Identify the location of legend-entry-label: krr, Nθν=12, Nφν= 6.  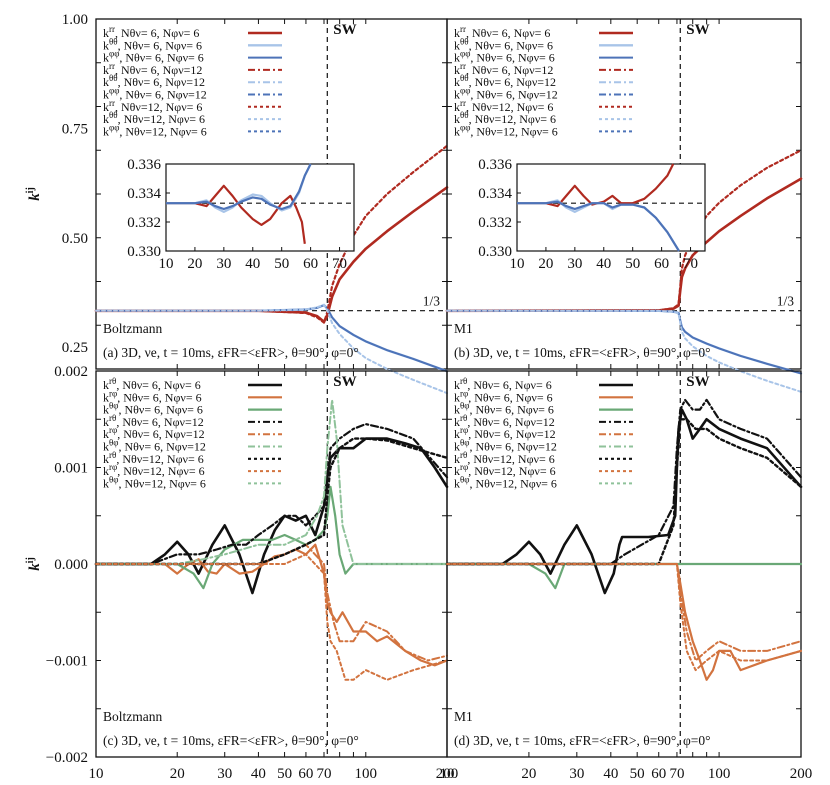
(503, 106).